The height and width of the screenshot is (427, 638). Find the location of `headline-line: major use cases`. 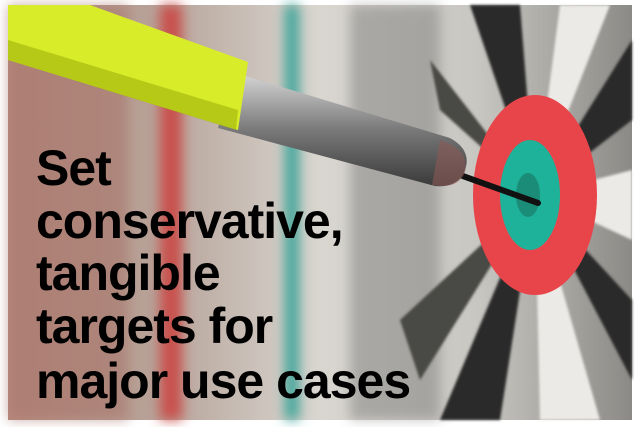

headline-line: major use cases is located at coordinates (223, 381).